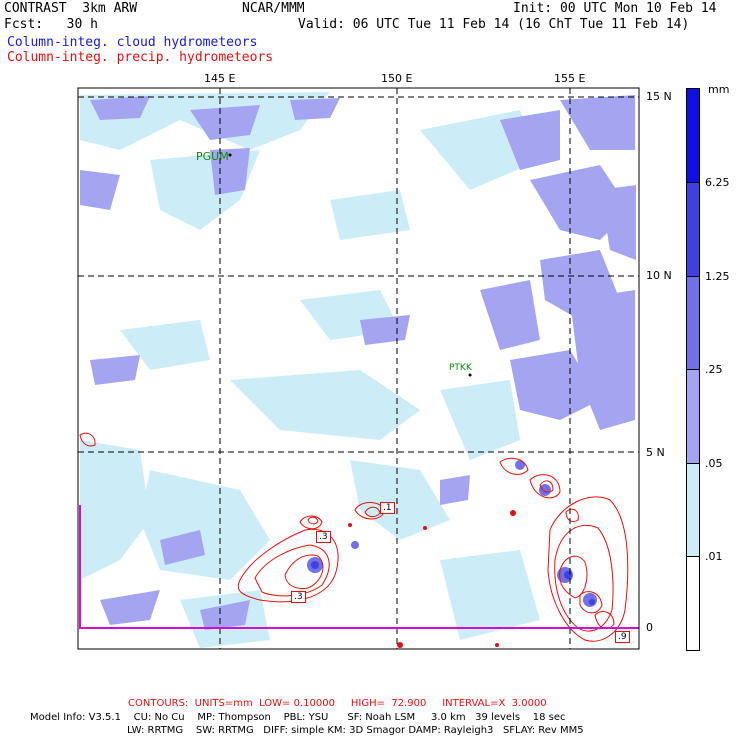 This screenshot has width=740, height=740. I want to click on lat-label-10: 10 N, so click(659, 275).